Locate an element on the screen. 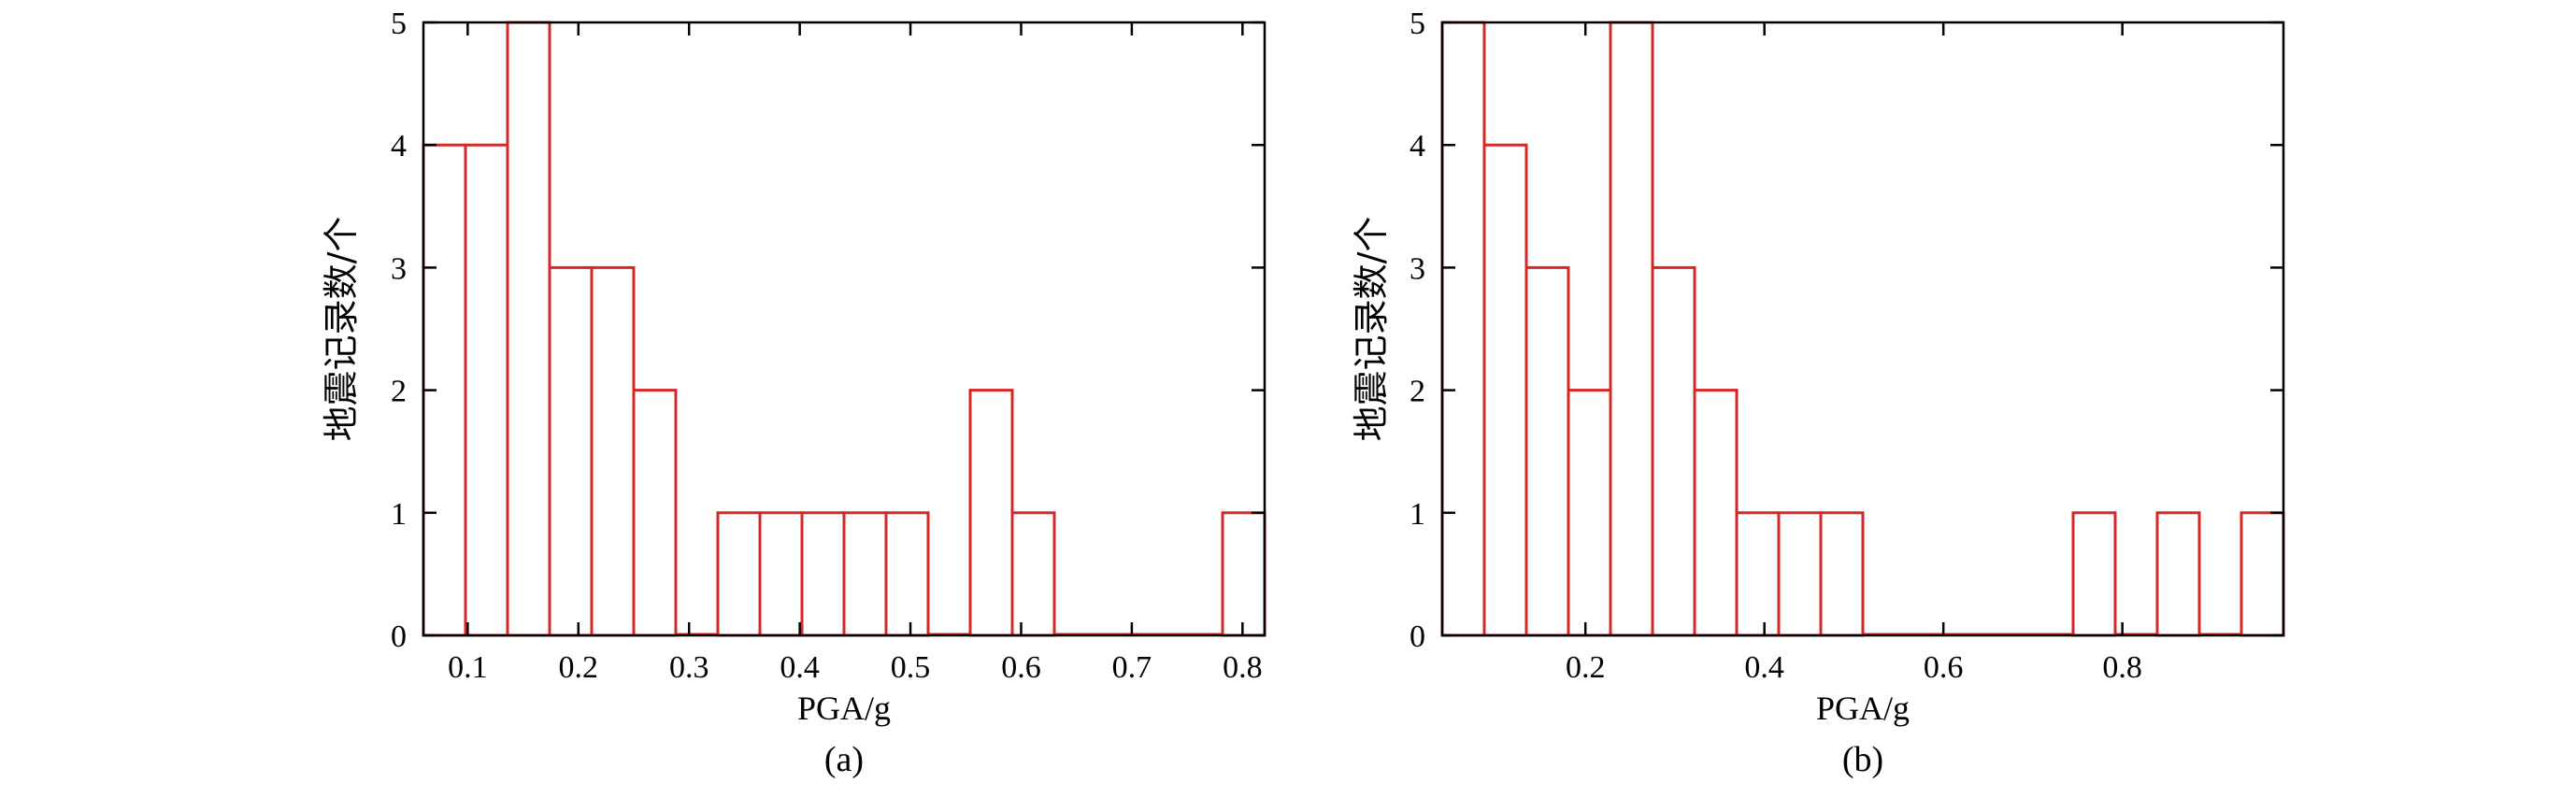 The width and height of the screenshot is (2576, 797). x-tick-label: 0.3 is located at coordinates (689, 667).